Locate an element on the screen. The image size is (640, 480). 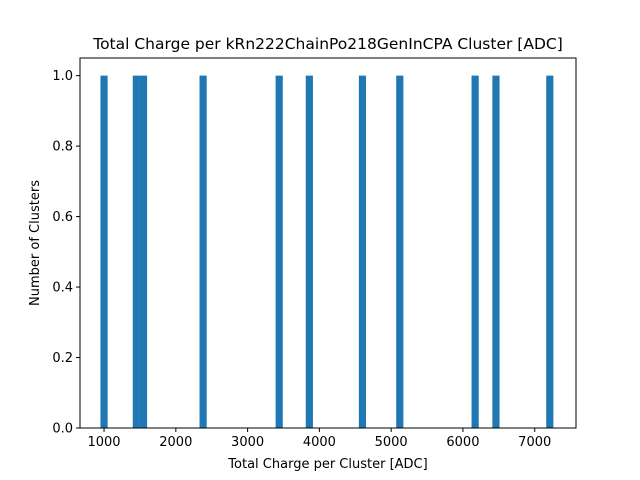
x-tick-label-1: 2000 is located at coordinates (175, 442).